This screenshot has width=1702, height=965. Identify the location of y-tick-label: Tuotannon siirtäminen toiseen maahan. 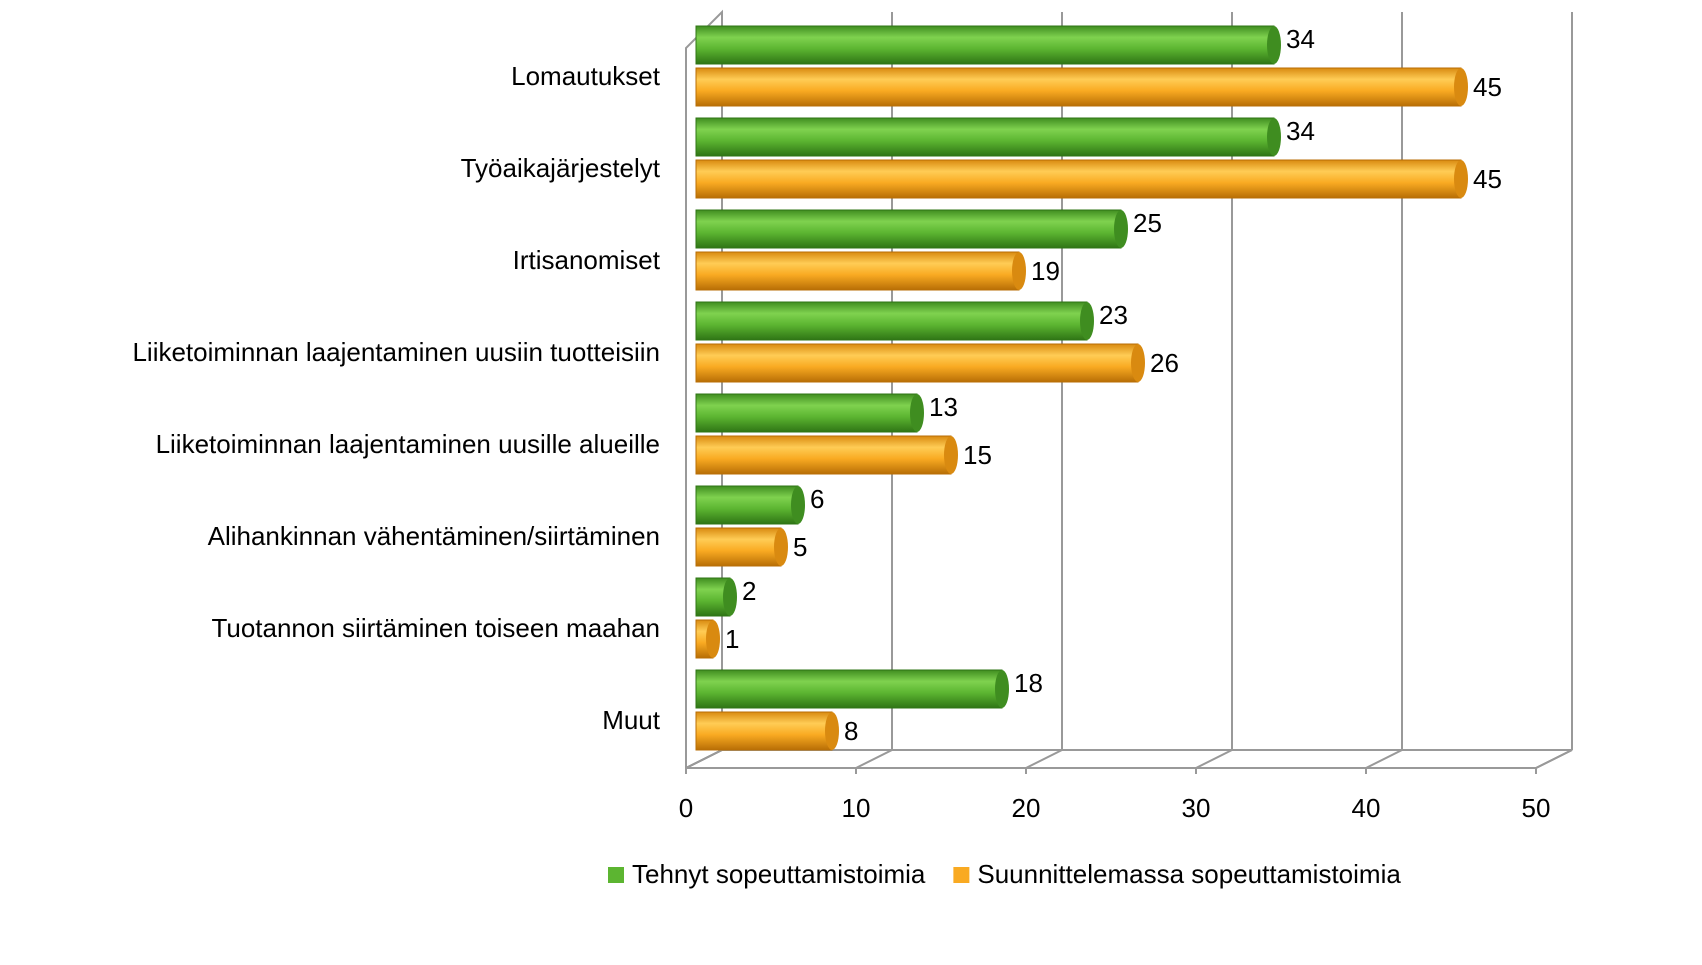
(435, 628).